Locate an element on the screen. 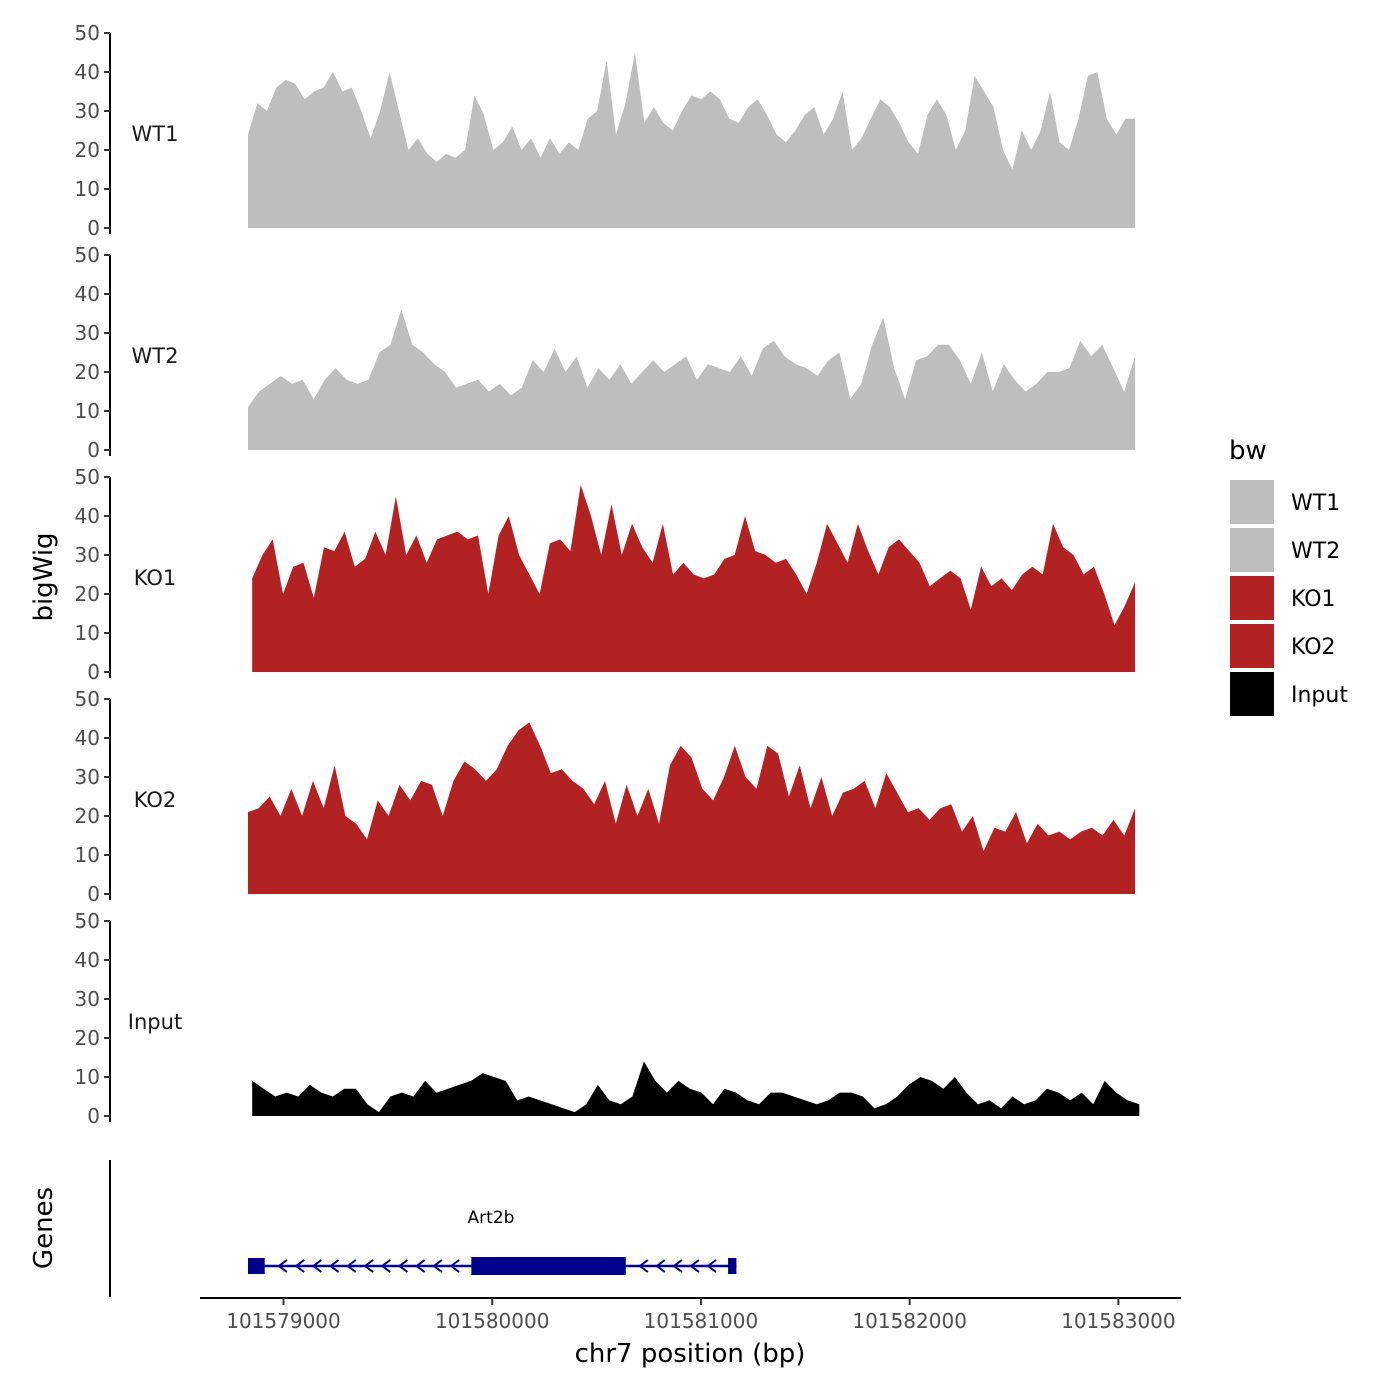  track-label-ko1: KO1 is located at coordinates (155, 578).